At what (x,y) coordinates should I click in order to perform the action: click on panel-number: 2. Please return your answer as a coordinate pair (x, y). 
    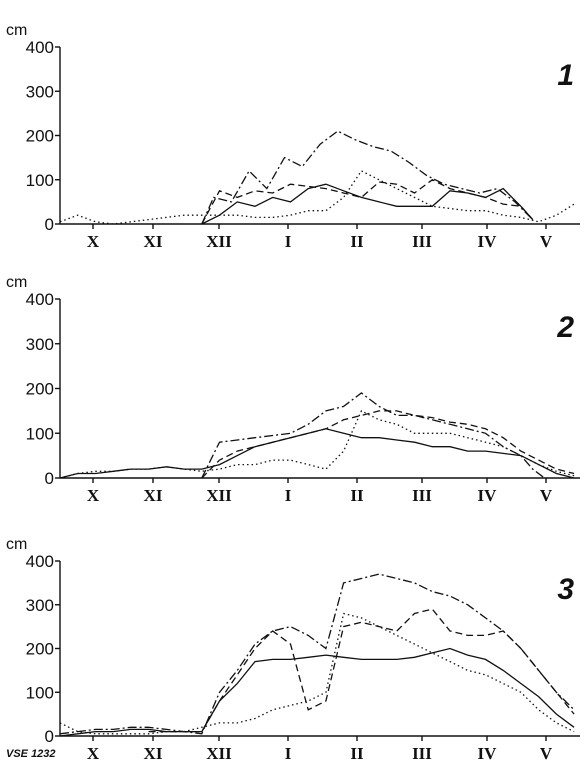
    Looking at the image, I should click on (565, 327).